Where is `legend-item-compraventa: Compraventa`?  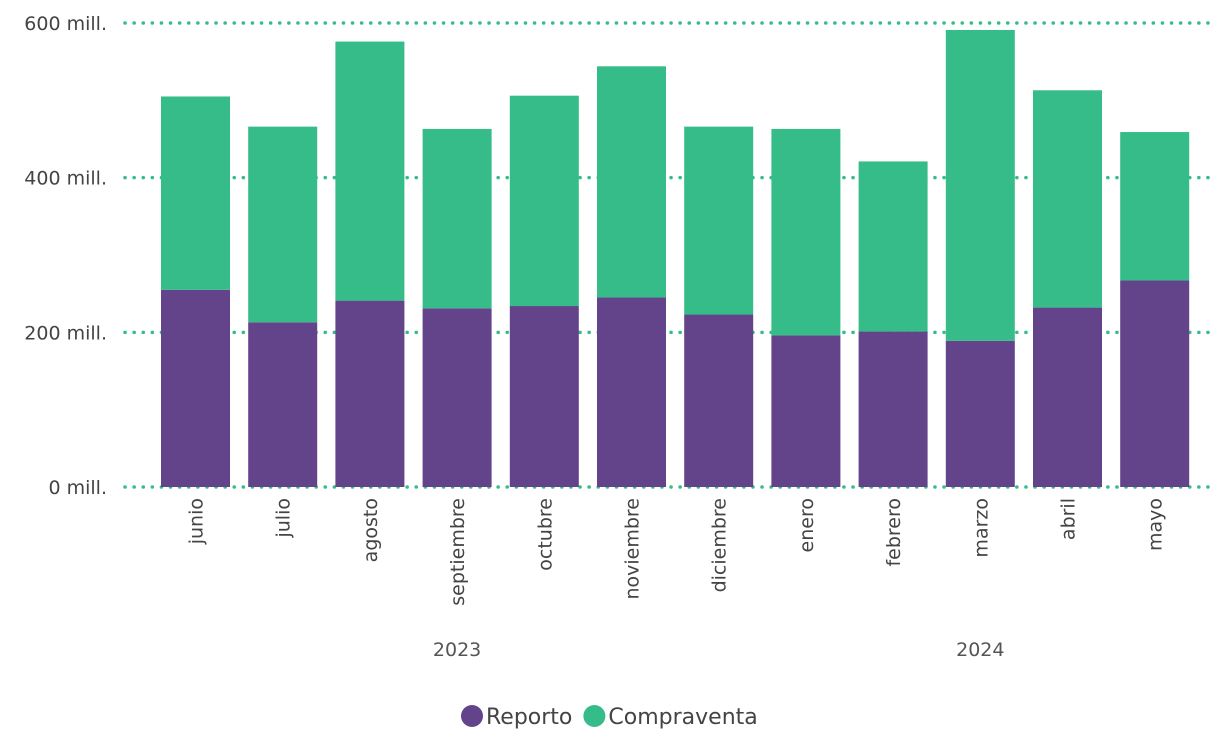 legend-item-compraventa: Compraventa is located at coordinates (670, 717).